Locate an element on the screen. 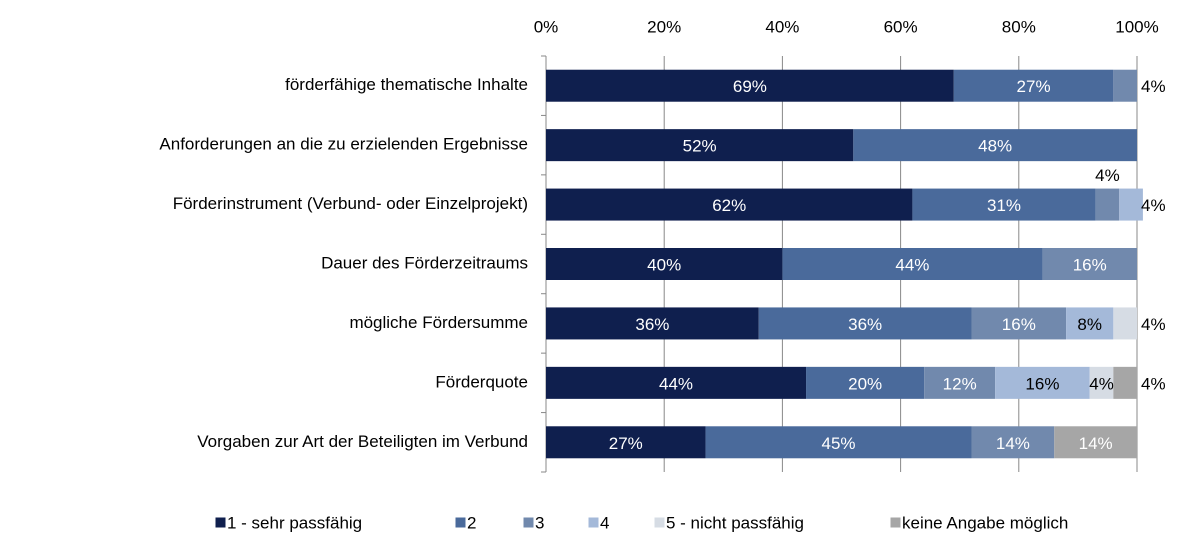 The width and height of the screenshot is (1187, 544). x-tick-label: 60% is located at coordinates (901, 26).